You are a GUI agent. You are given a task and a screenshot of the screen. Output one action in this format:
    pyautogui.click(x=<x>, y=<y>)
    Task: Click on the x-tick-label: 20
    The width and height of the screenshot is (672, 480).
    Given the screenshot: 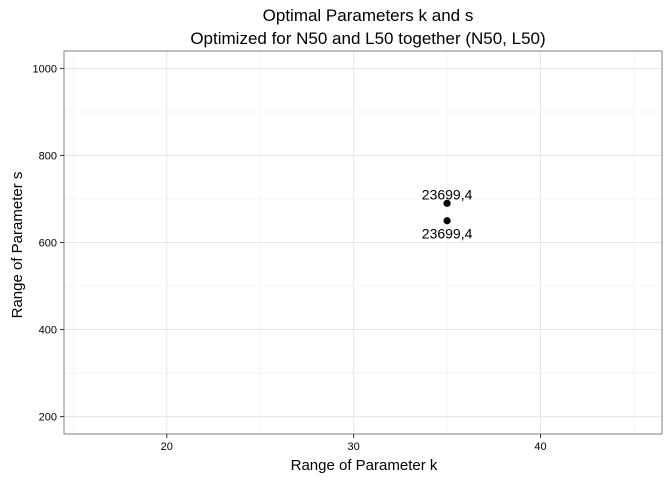 What is the action you would take?
    pyautogui.click(x=167, y=447)
    